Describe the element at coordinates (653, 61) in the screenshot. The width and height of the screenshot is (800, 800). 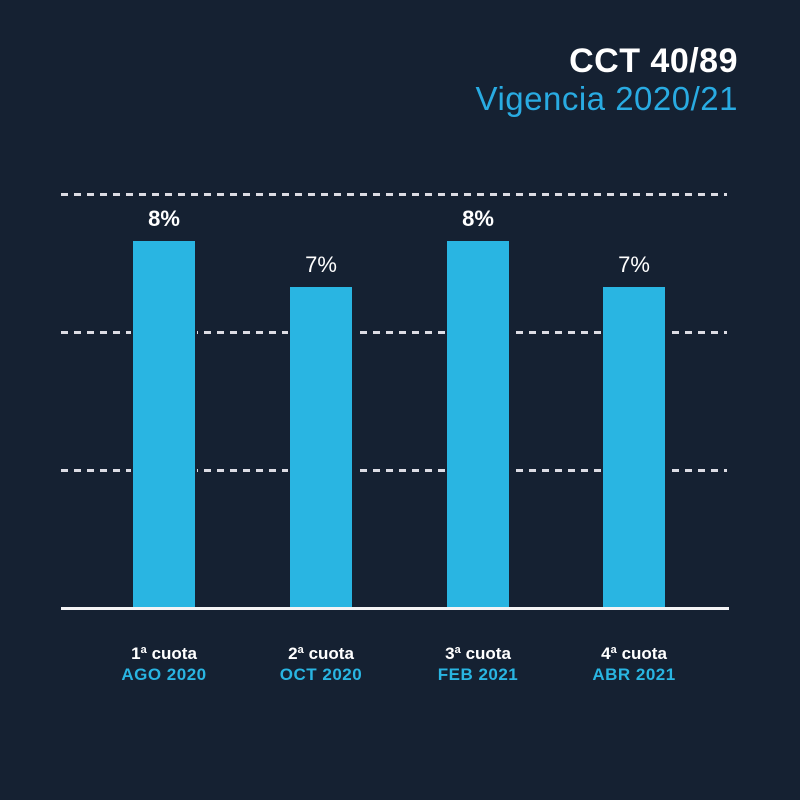
I see `chart-title: CCT 40/89` at that location.